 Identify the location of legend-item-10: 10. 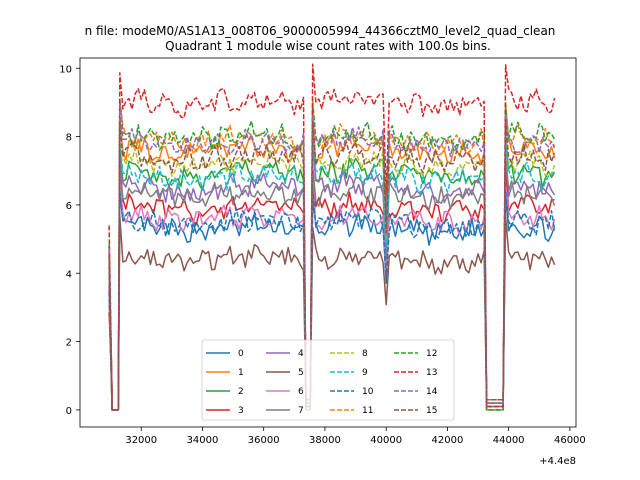
(352, 392).